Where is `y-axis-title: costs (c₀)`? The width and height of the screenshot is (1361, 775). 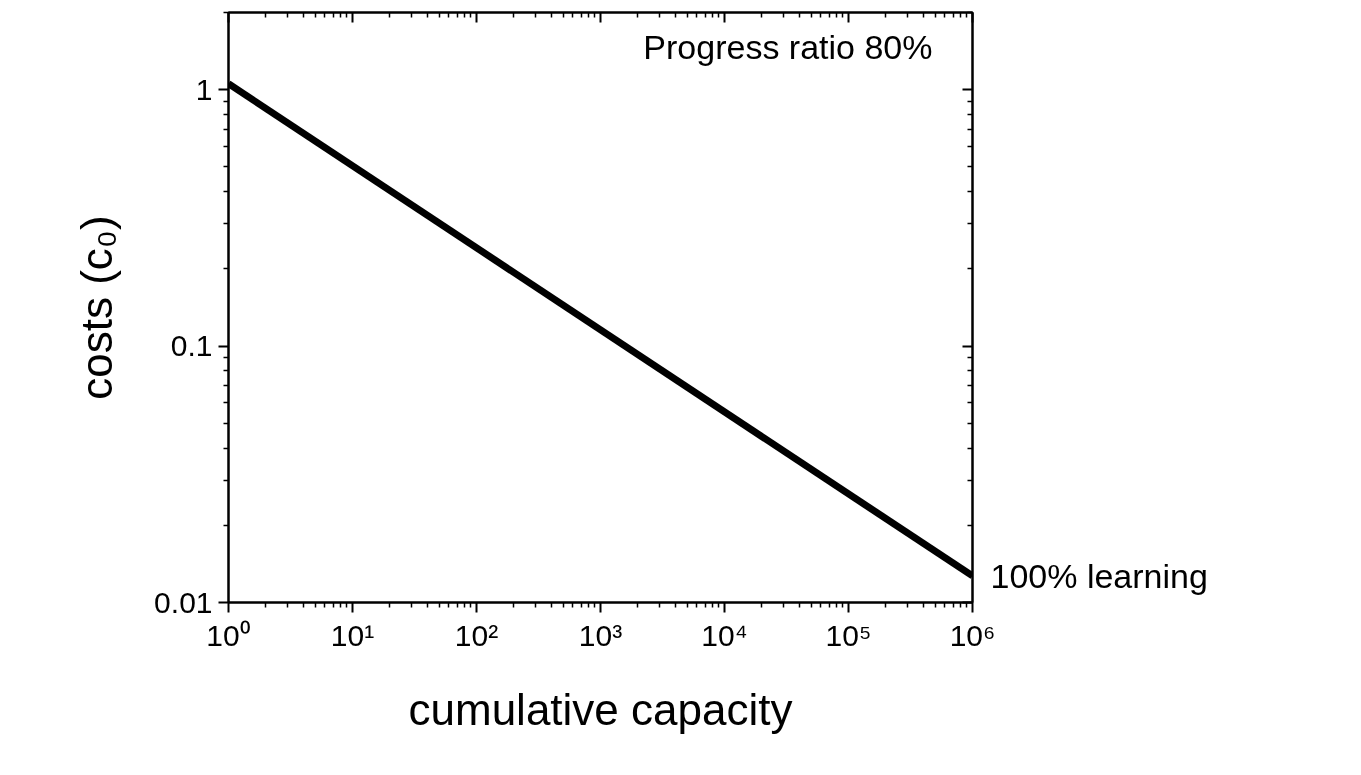 y-axis-title: costs (c₀) is located at coordinates (97, 307).